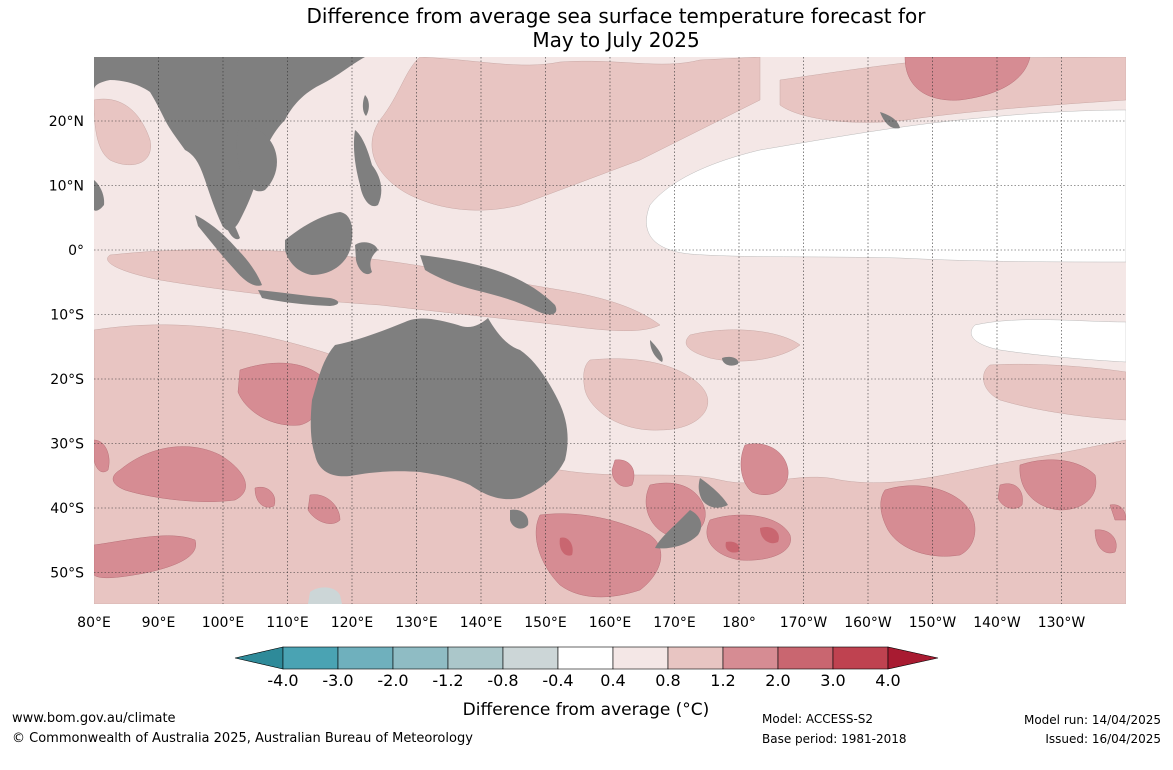  I want to click on colorbar-max-extend, so click(913, 658).